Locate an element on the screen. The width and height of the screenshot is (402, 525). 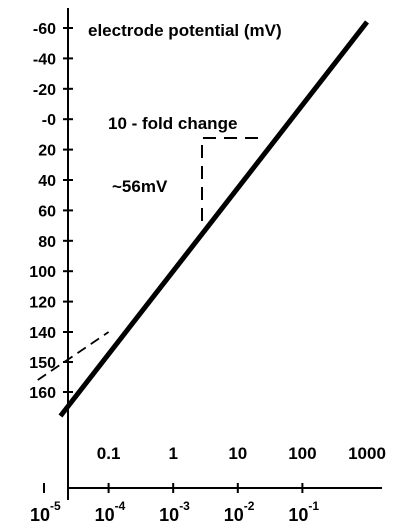
y-tick-label: -60 is located at coordinates (44, 29).